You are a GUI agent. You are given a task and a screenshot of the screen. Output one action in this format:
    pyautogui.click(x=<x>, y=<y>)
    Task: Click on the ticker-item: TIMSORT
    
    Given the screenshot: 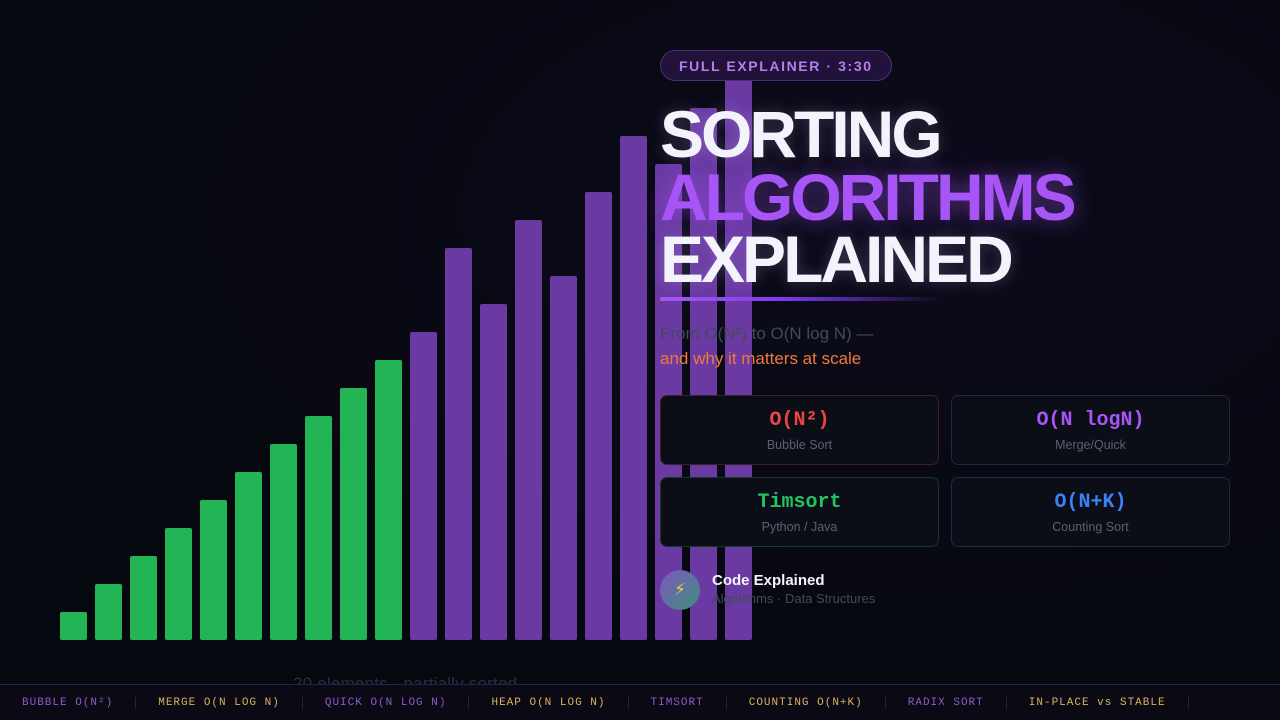 What is the action you would take?
    pyautogui.click(x=678, y=702)
    